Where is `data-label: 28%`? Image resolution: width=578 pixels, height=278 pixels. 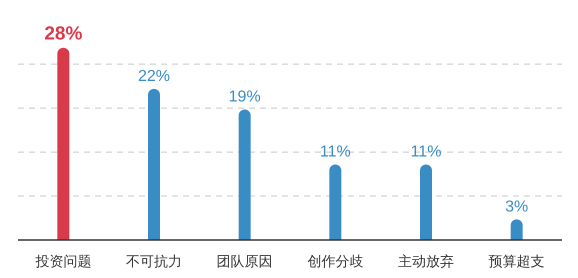 data-label: 28% is located at coordinates (63, 34).